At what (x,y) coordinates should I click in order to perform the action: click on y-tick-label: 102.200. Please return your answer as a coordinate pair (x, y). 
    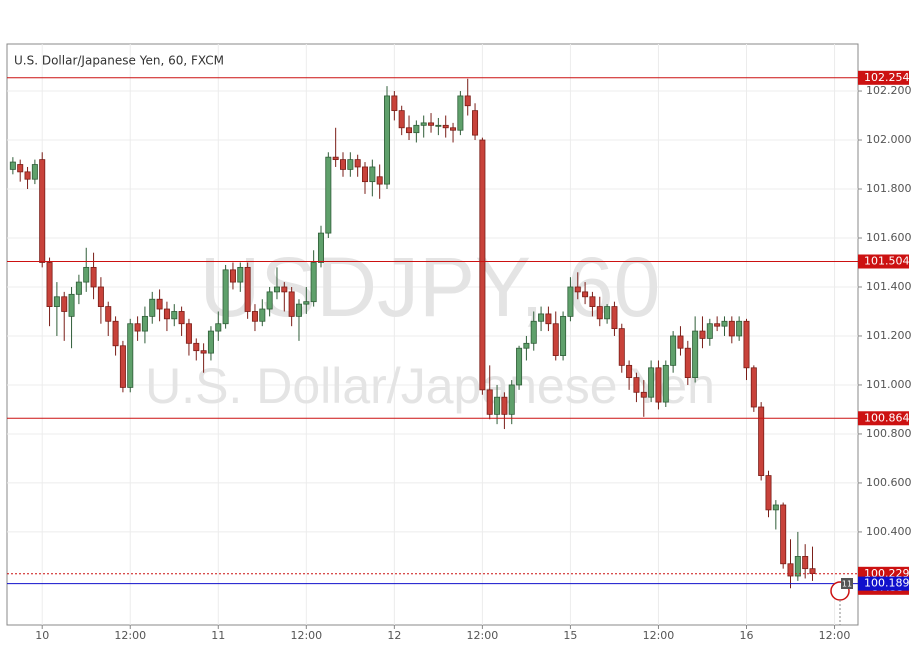
    Looking at the image, I should click on (889, 90).